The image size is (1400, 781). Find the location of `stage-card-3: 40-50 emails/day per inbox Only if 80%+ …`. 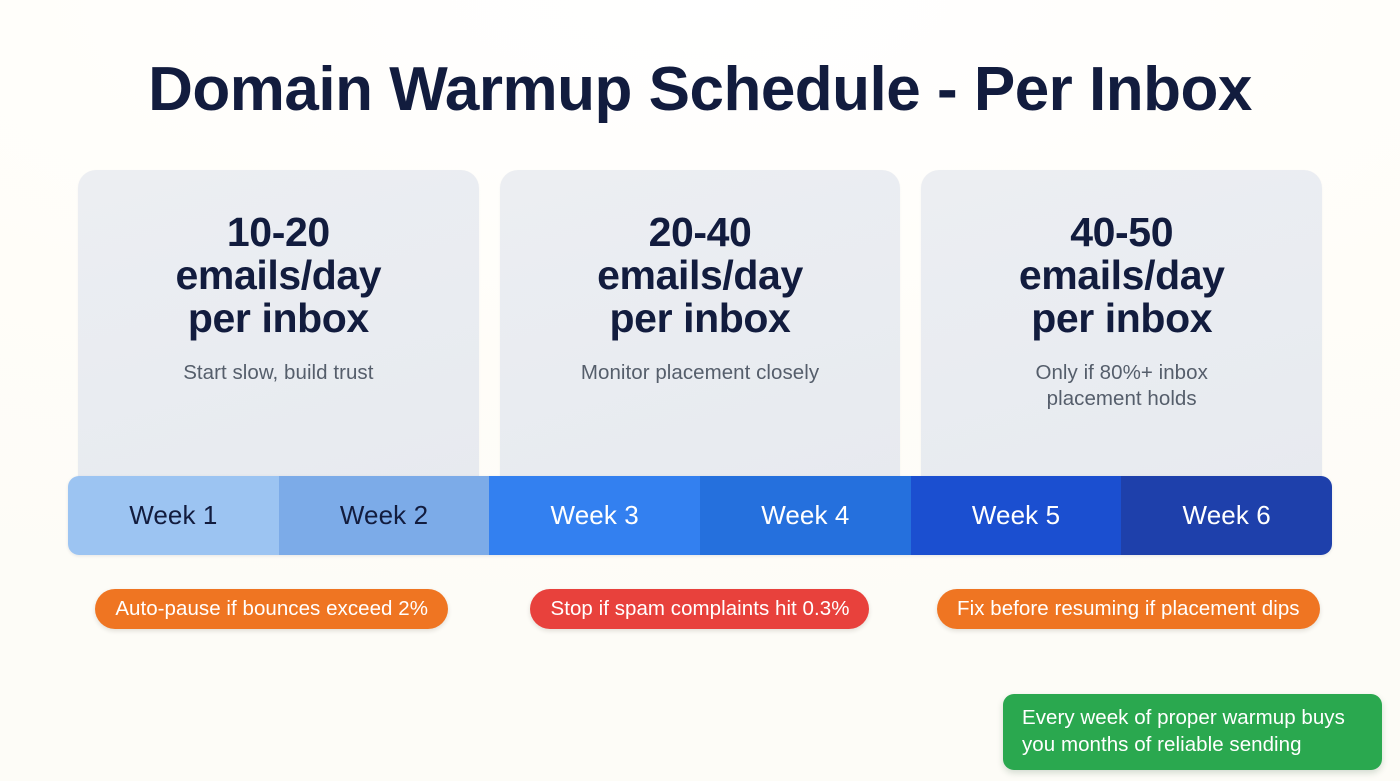

stage-card-3: 40-50 emails/day per inbox Only if 80%+ … is located at coordinates (1122, 329).